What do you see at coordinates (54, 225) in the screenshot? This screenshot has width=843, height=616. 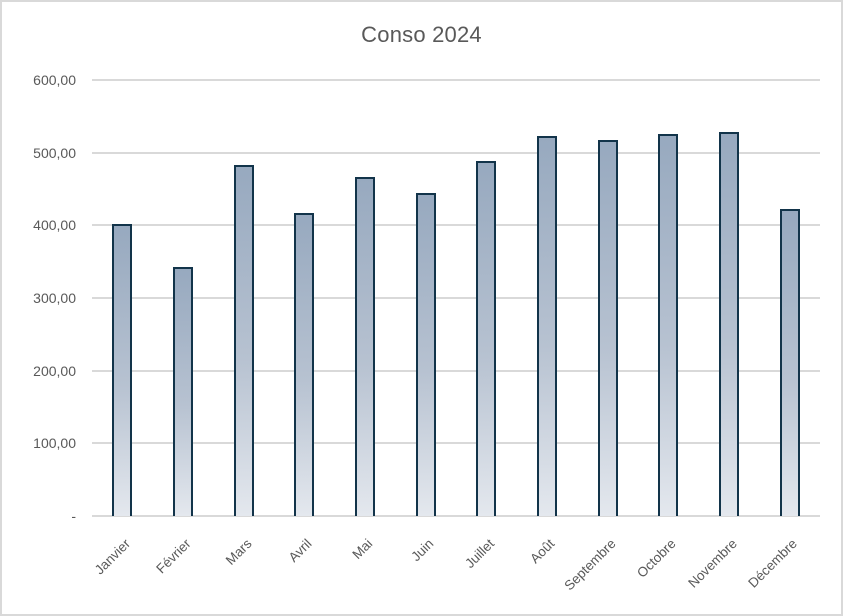 I see `y-tick-label: 400,00` at bounding box center [54, 225].